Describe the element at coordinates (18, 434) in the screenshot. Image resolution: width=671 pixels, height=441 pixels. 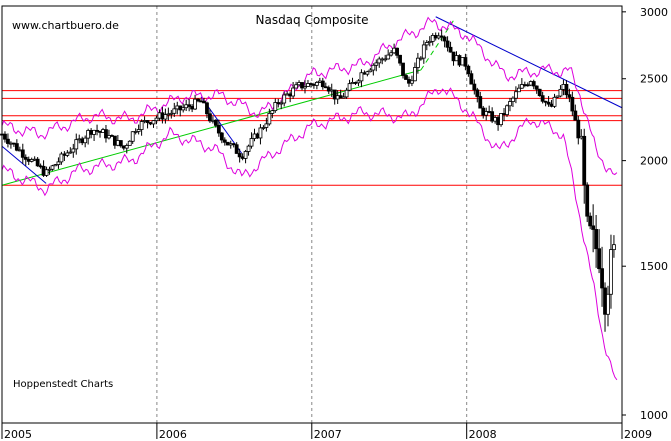
I see `x-tick-label-2005: 2005` at that location.